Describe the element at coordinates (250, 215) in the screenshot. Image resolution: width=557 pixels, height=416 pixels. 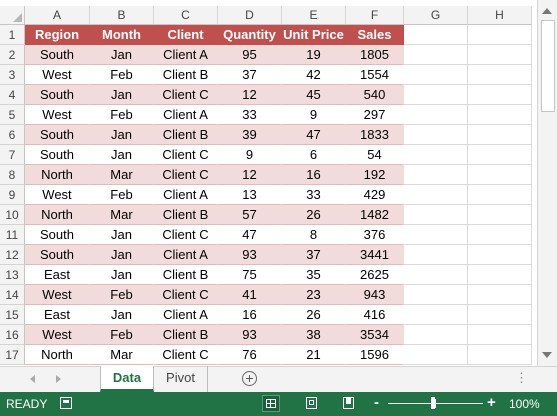
I see `table-cell: 57` at that location.